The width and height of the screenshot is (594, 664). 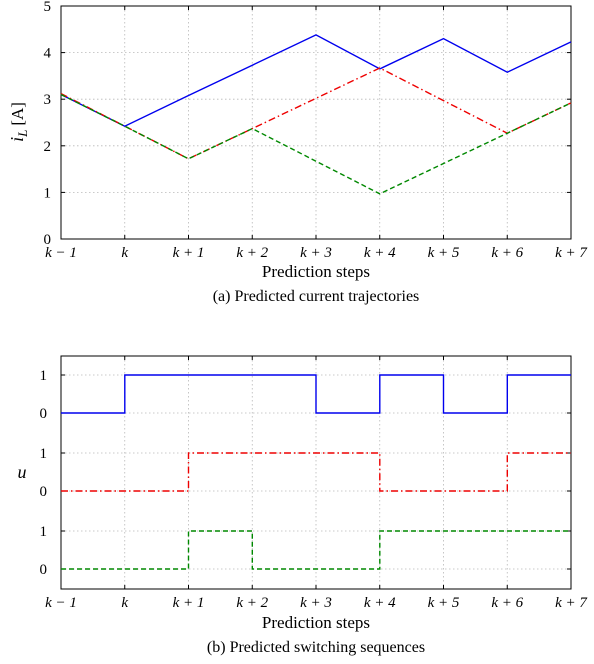 What do you see at coordinates (44, 473) in the screenshot?
I see `y-tick-labels: 1 0 1 0 1 0` at bounding box center [44, 473].